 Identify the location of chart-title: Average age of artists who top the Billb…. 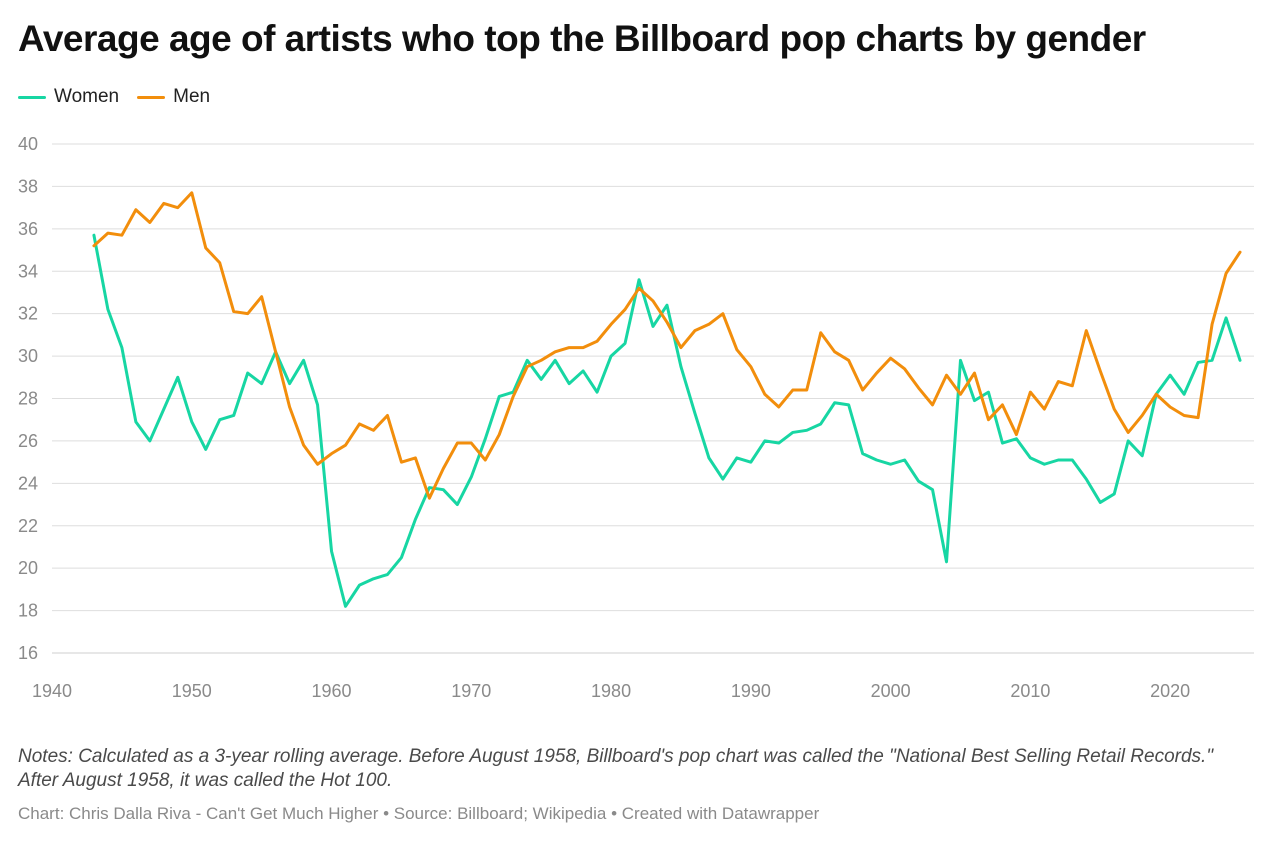
(582, 38).